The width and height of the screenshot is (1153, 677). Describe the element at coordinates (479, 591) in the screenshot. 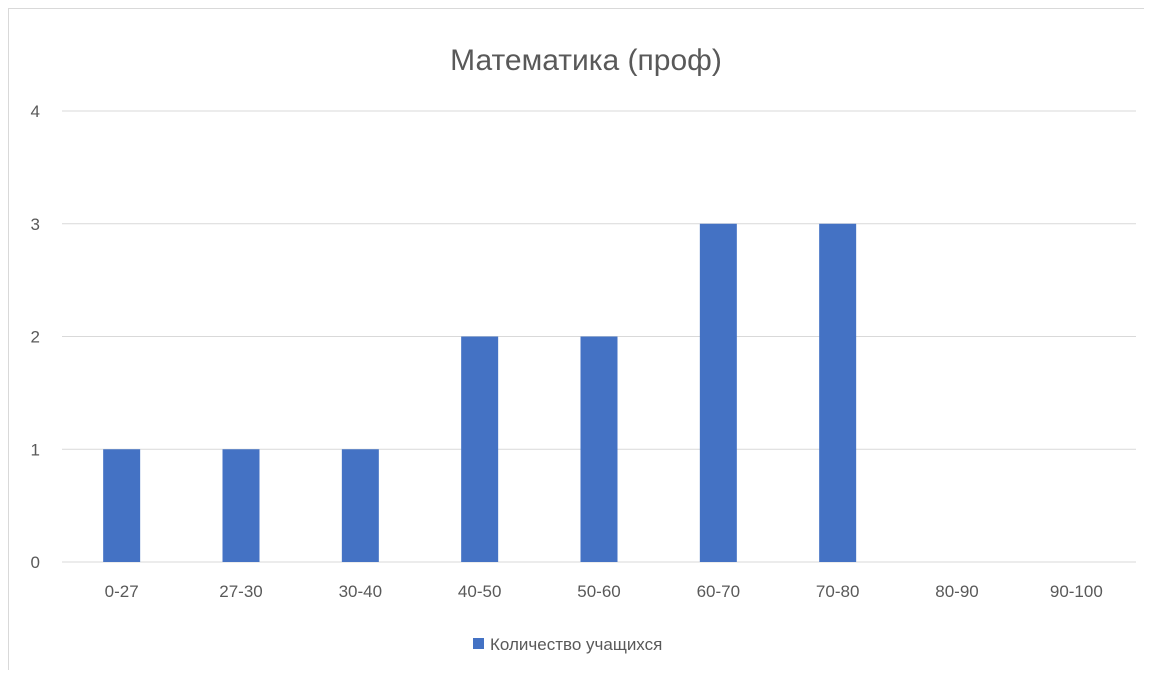

I see `x-tick-label: 40-50` at that location.